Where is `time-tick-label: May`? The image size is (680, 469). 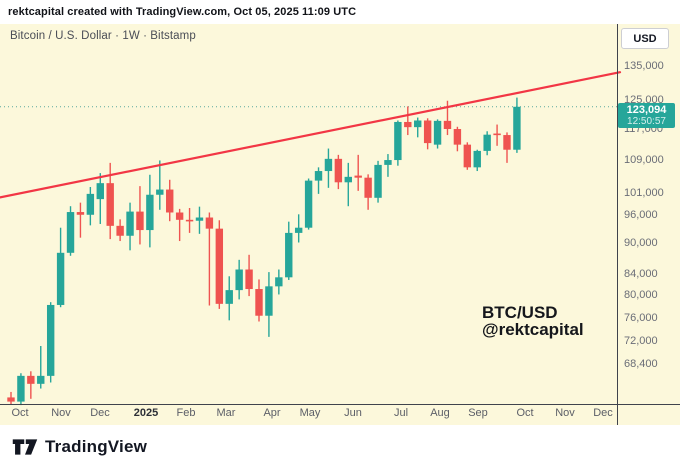
time-tick-label: May is located at coordinates (310, 413).